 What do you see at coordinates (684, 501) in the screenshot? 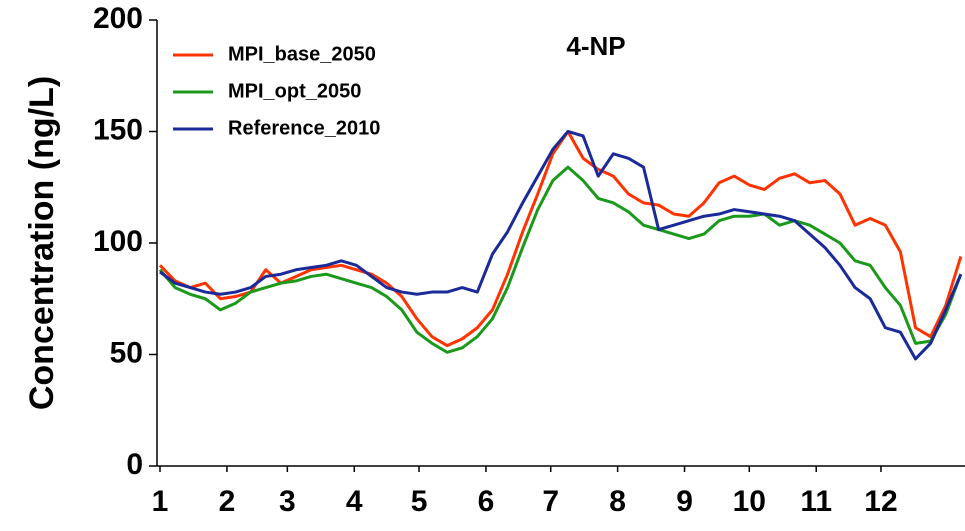
I see `x-tick-label: 9` at bounding box center [684, 501].